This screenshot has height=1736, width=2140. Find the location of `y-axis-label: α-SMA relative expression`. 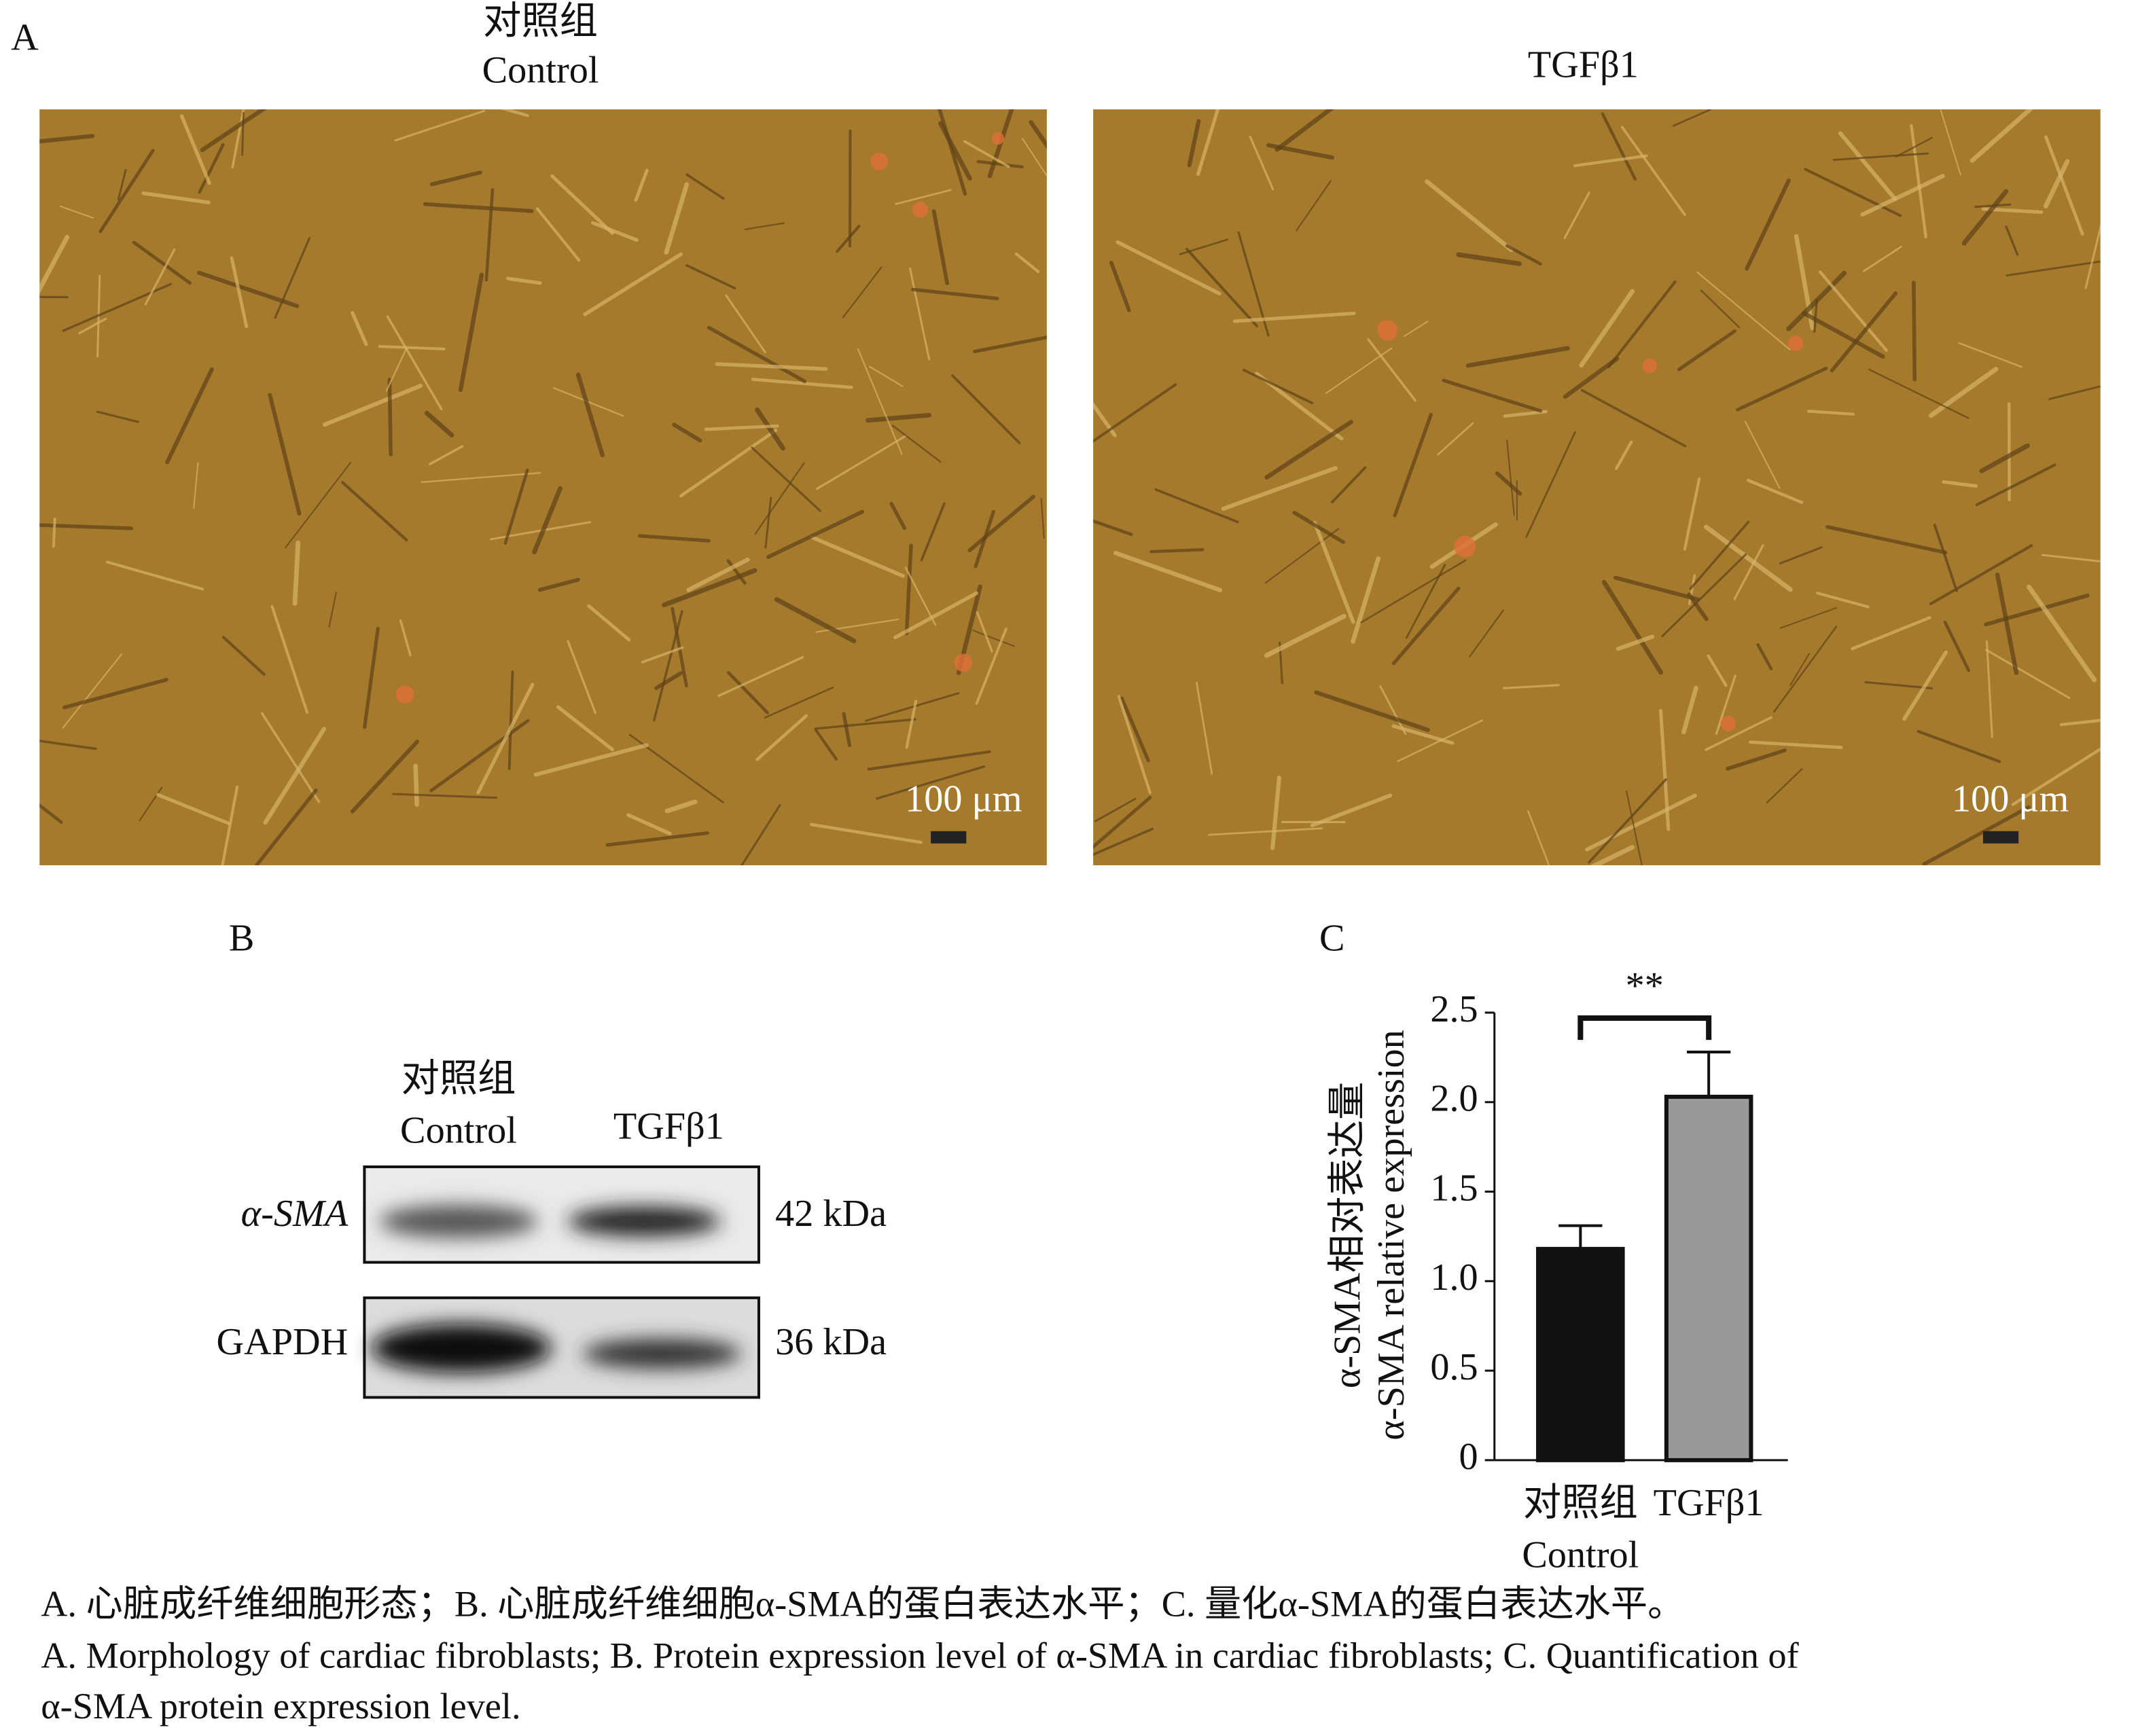

y-axis-label: α-SMA relative expression is located at coordinates (1391, 1235).